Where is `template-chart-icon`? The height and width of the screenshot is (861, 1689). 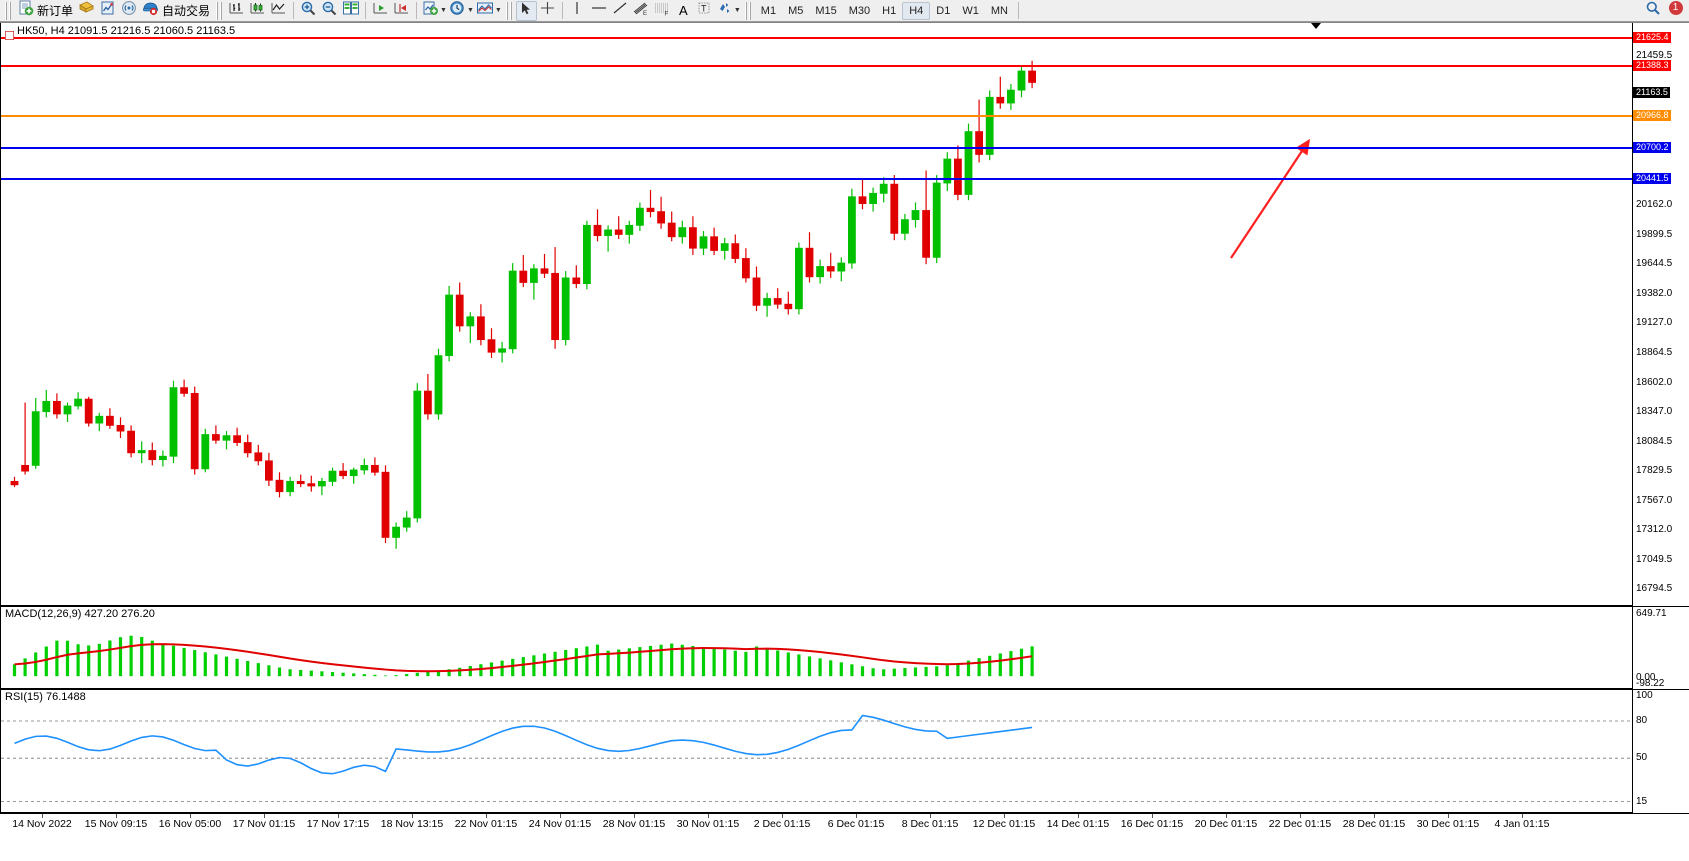
template-chart-icon is located at coordinates (485, 10).